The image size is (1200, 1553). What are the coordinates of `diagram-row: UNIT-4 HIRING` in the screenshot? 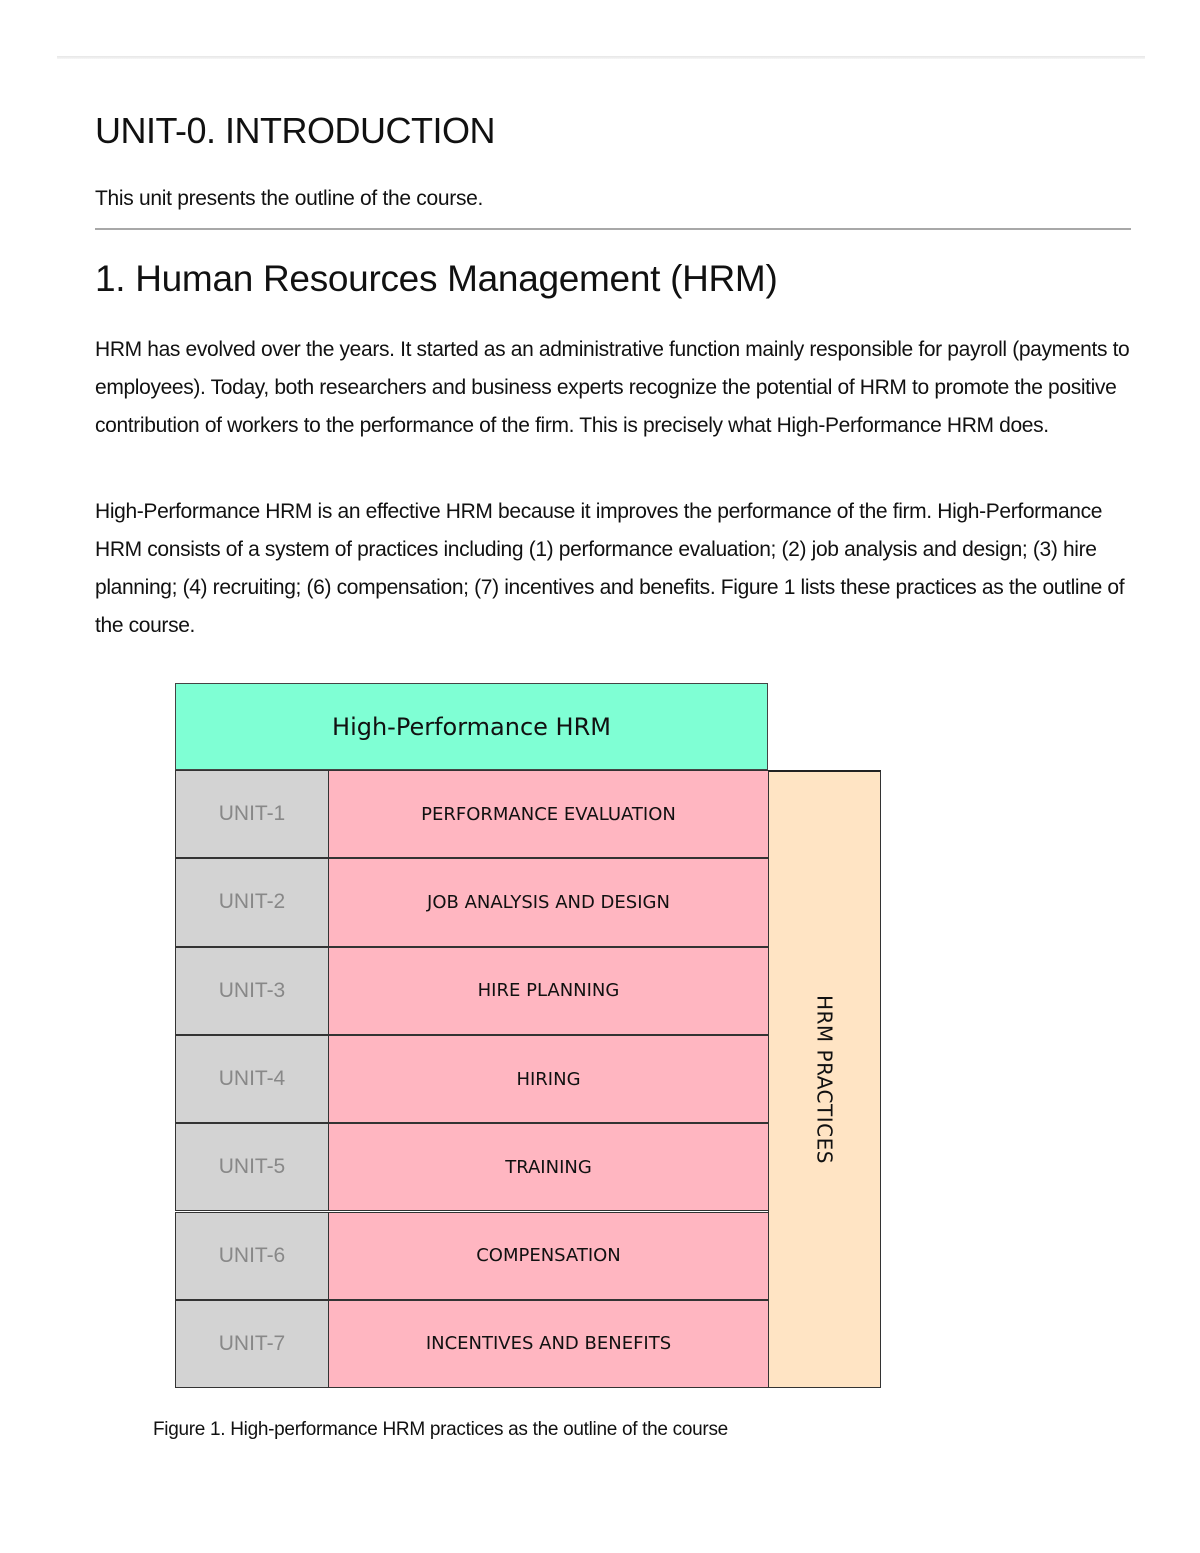 It's located at (472, 1079).